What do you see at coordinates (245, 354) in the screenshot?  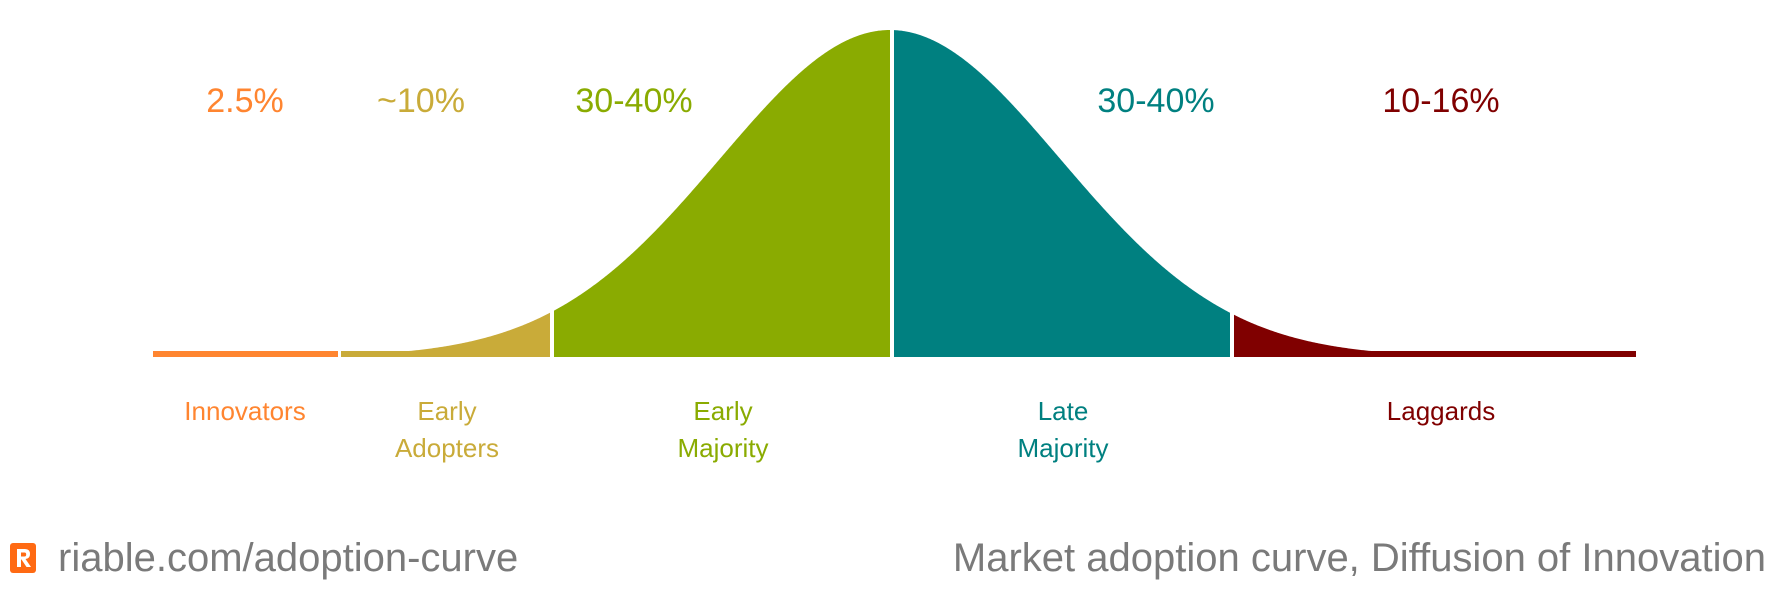 I see `innovators-segment` at bounding box center [245, 354].